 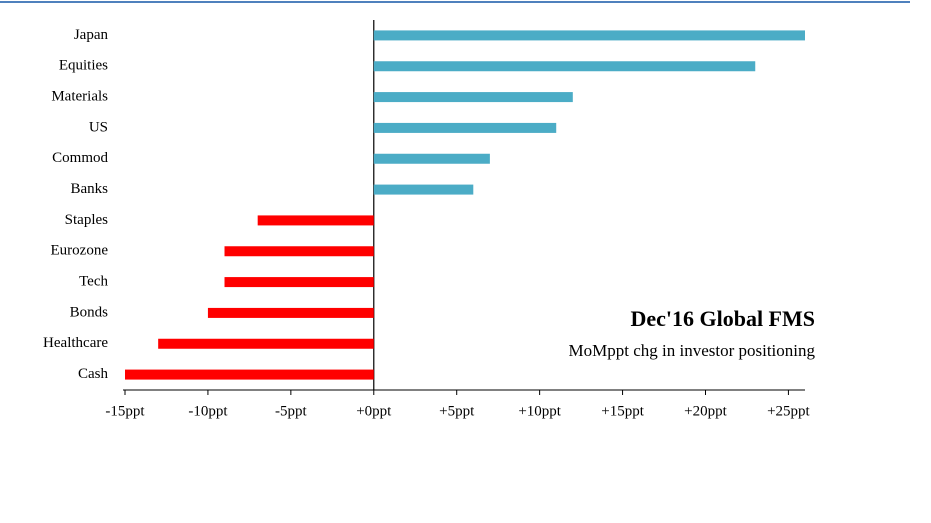 What do you see at coordinates (705, 411) in the screenshot?
I see `x-tick-label: +20ppt` at bounding box center [705, 411].